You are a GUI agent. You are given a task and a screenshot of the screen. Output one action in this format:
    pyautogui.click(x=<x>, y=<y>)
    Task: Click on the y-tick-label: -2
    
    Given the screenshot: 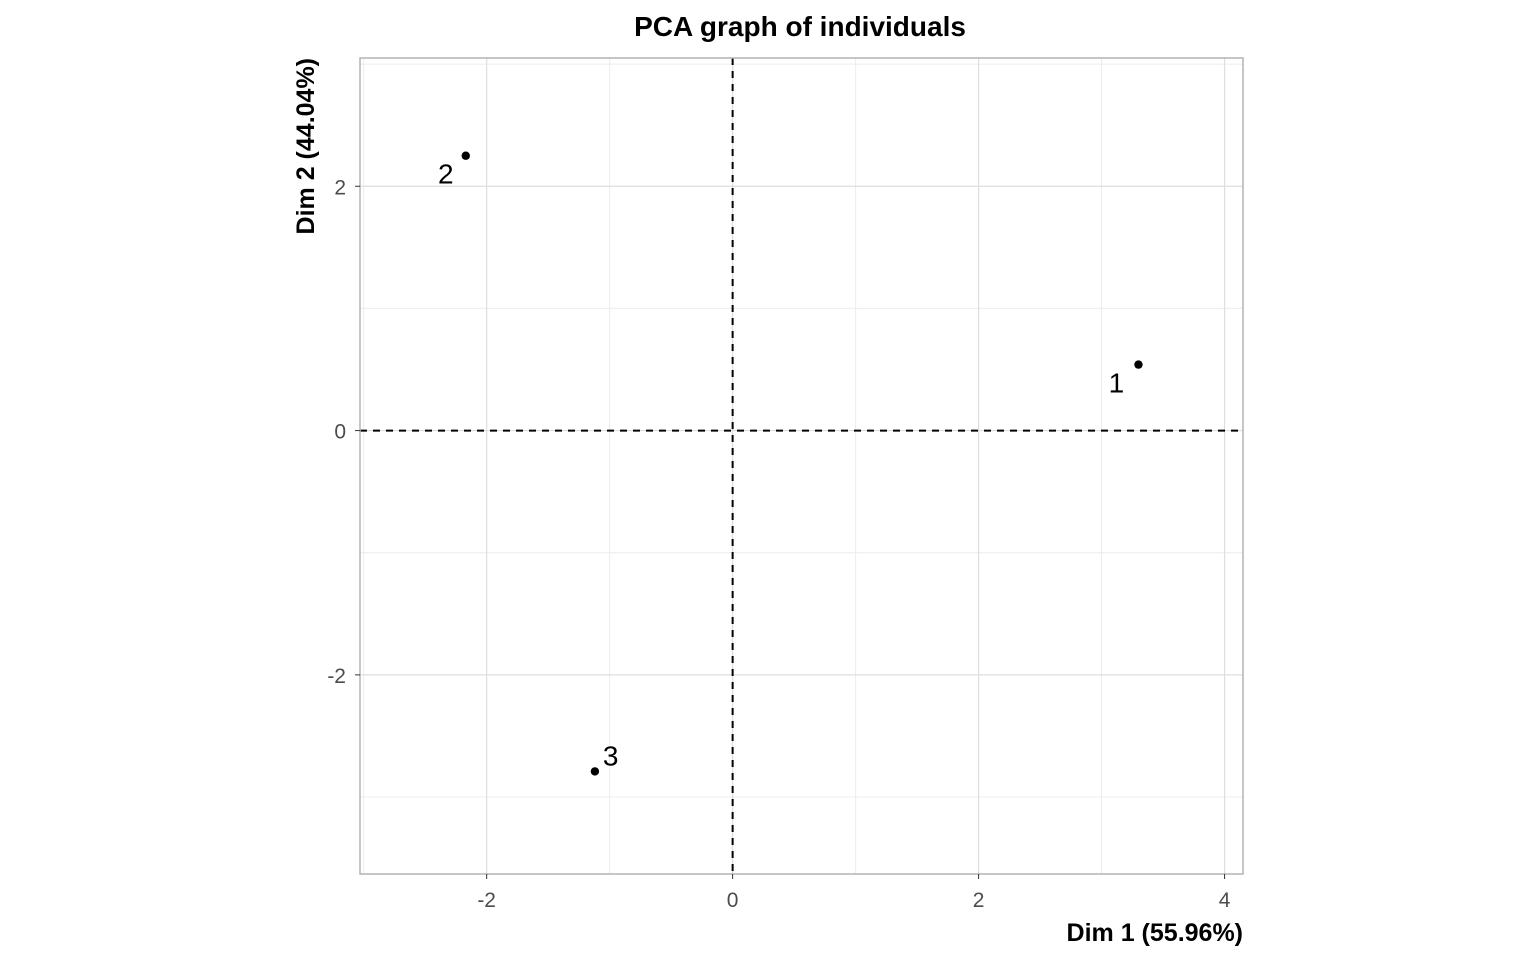 What is the action you would take?
    pyautogui.click(x=336, y=676)
    